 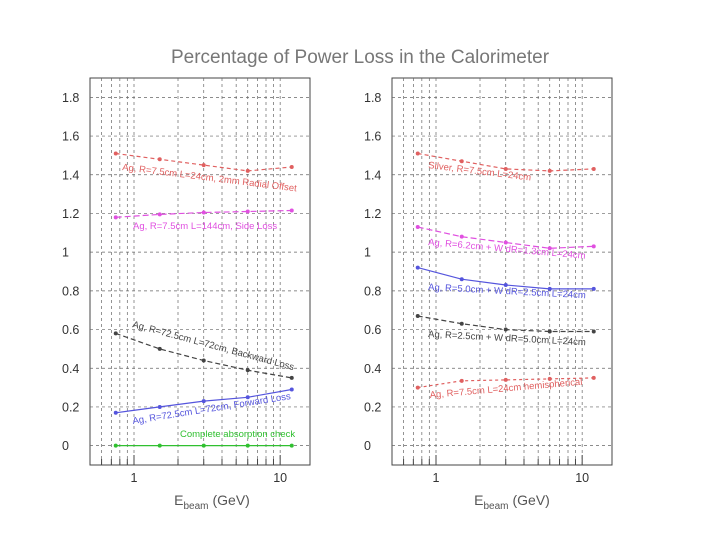 I want to click on series-annotation: Ag, R=7.5cm L=24cm, 2mm Radial Offset, so click(x=210, y=178).